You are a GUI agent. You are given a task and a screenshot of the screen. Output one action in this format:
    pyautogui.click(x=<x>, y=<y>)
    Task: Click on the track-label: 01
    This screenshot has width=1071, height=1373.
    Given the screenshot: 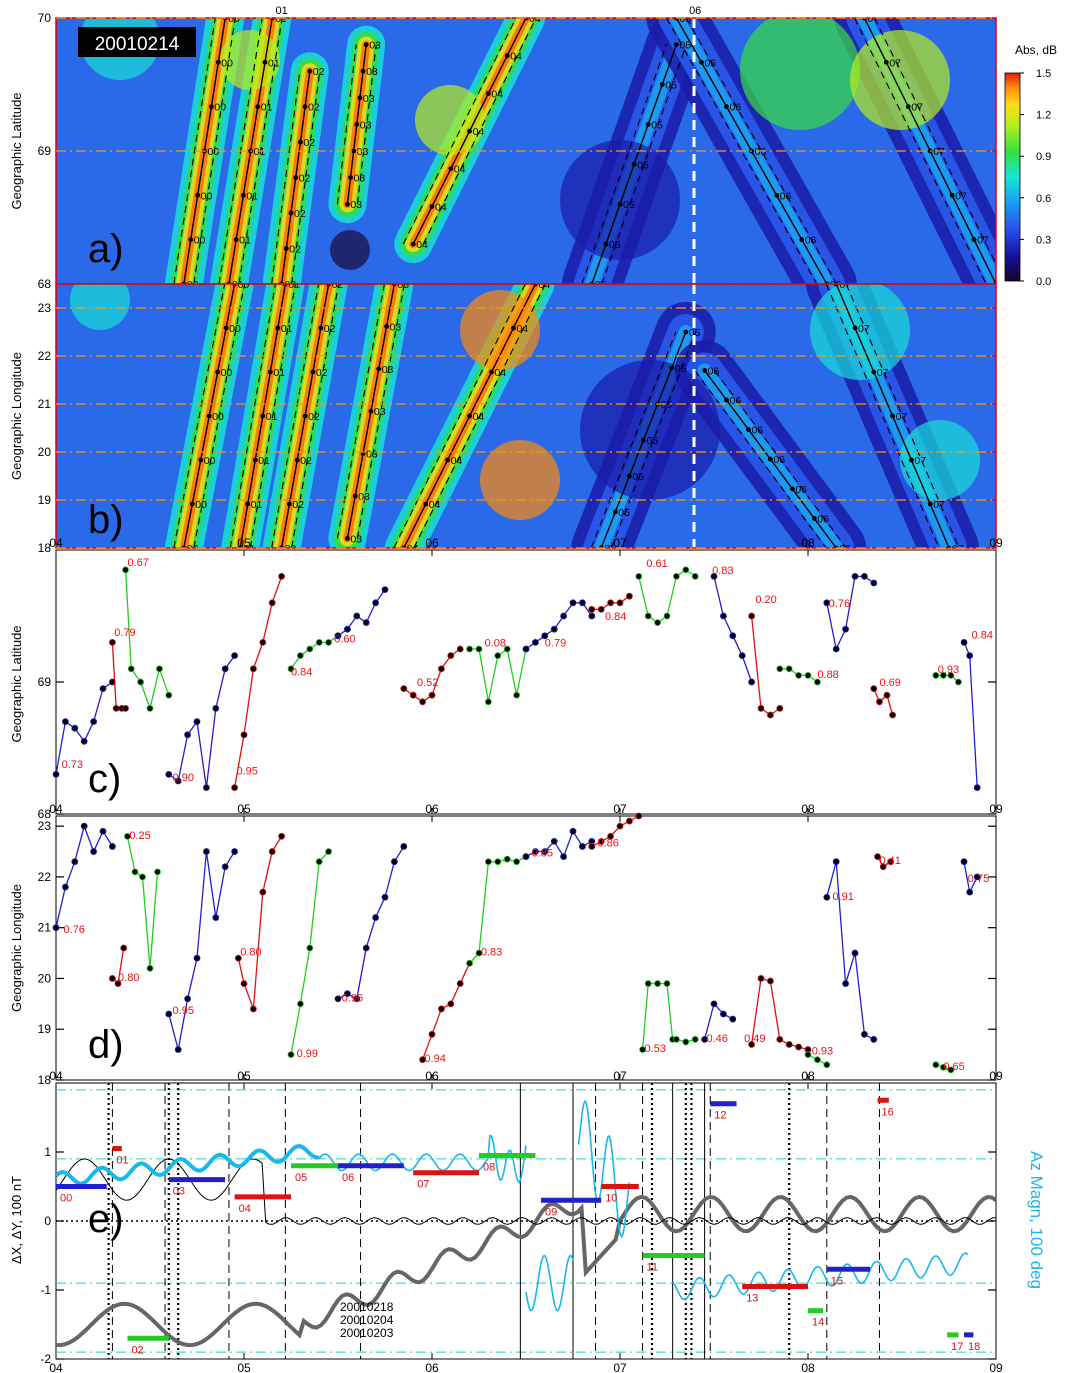 What is the action you would take?
    pyautogui.click(x=257, y=505)
    